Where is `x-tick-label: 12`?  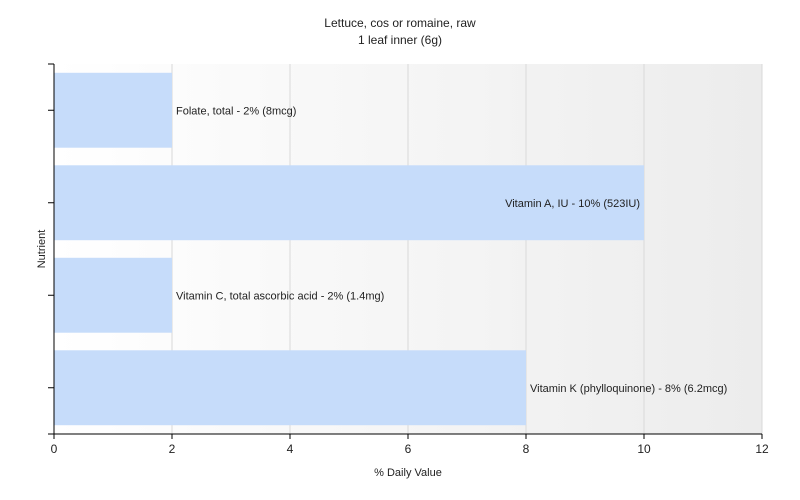
x-tick-label: 12 is located at coordinates (762, 449).